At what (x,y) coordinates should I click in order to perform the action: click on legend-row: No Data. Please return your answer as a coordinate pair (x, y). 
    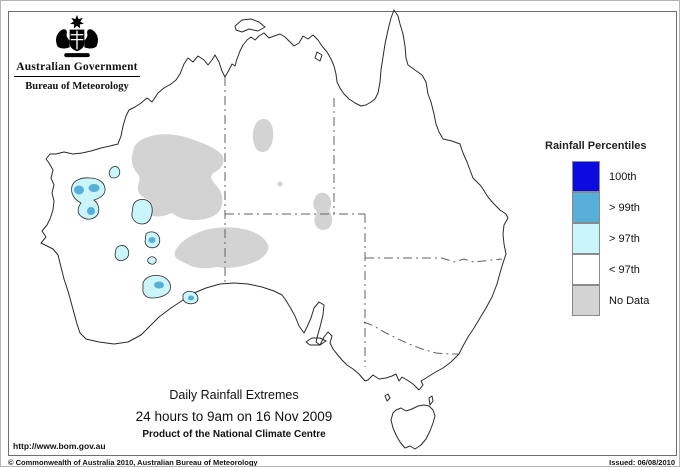
    Looking at the image, I should click on (624, 301).